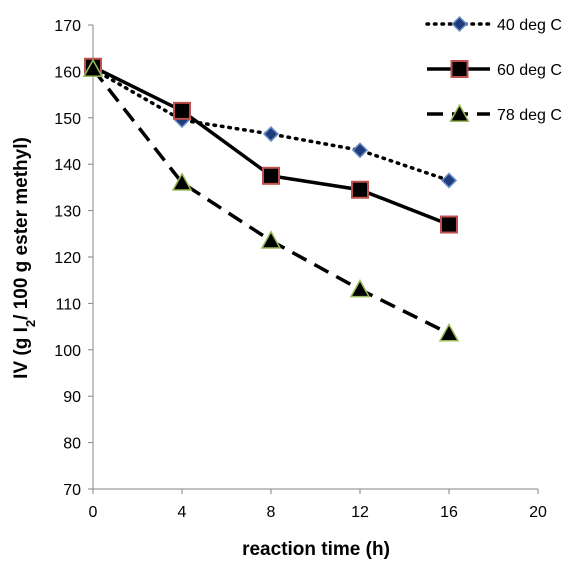  I want to click on y-tick-label: 160, so click(67, 72).